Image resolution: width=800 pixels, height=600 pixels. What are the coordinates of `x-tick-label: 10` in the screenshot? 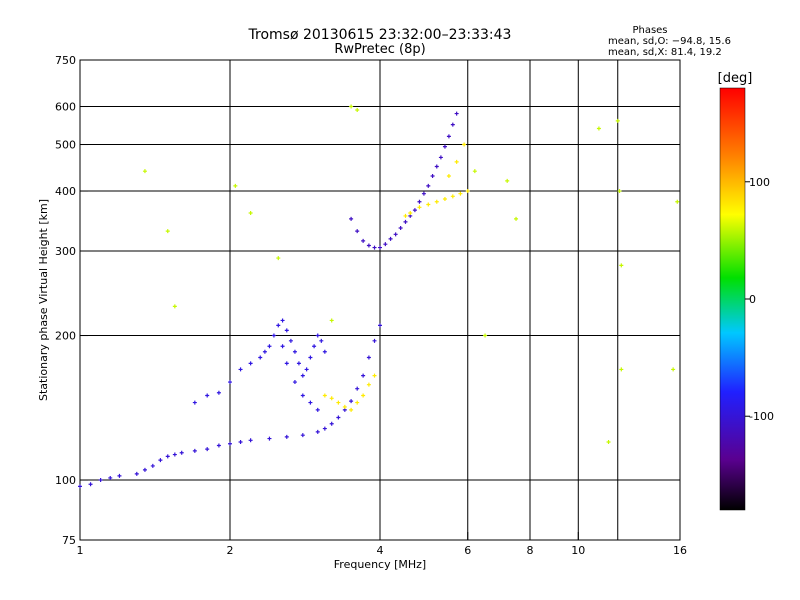 It's located at (578, 550).